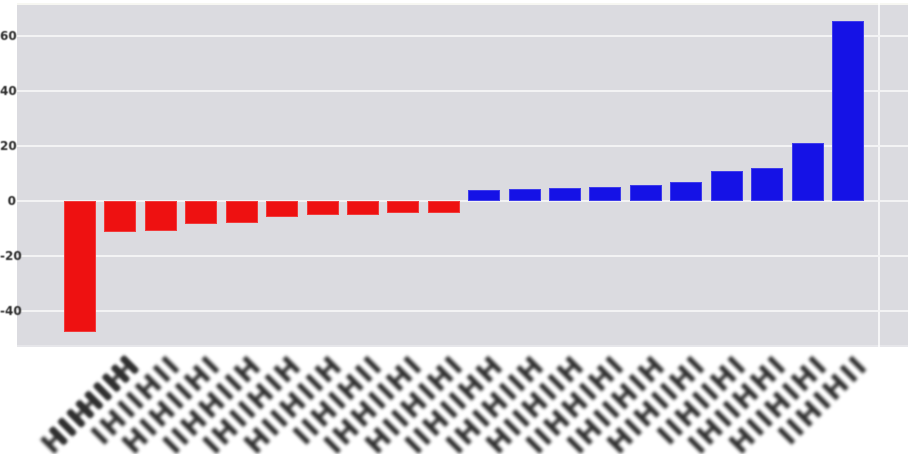  Describe the element at coordinates (454, 401) in the screenshot. I see `x-tick-label-text: IIHIIHH` at that location.